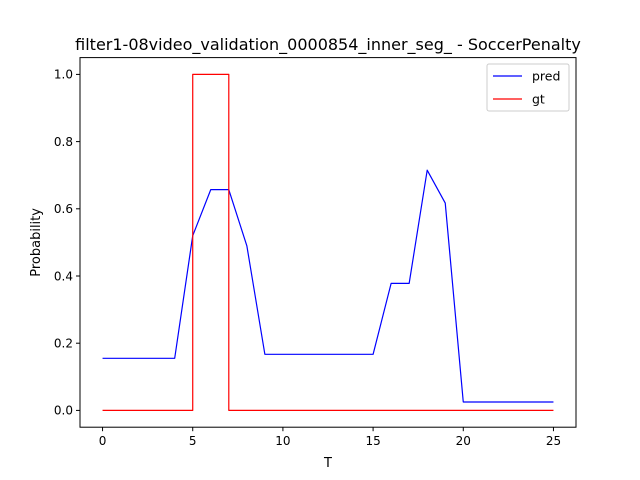 The height and width of the screenshot is (480, 640). Describe the element at coordinates (553, 441) in the screenshot. I see `x-tick-label: 25` at that location.